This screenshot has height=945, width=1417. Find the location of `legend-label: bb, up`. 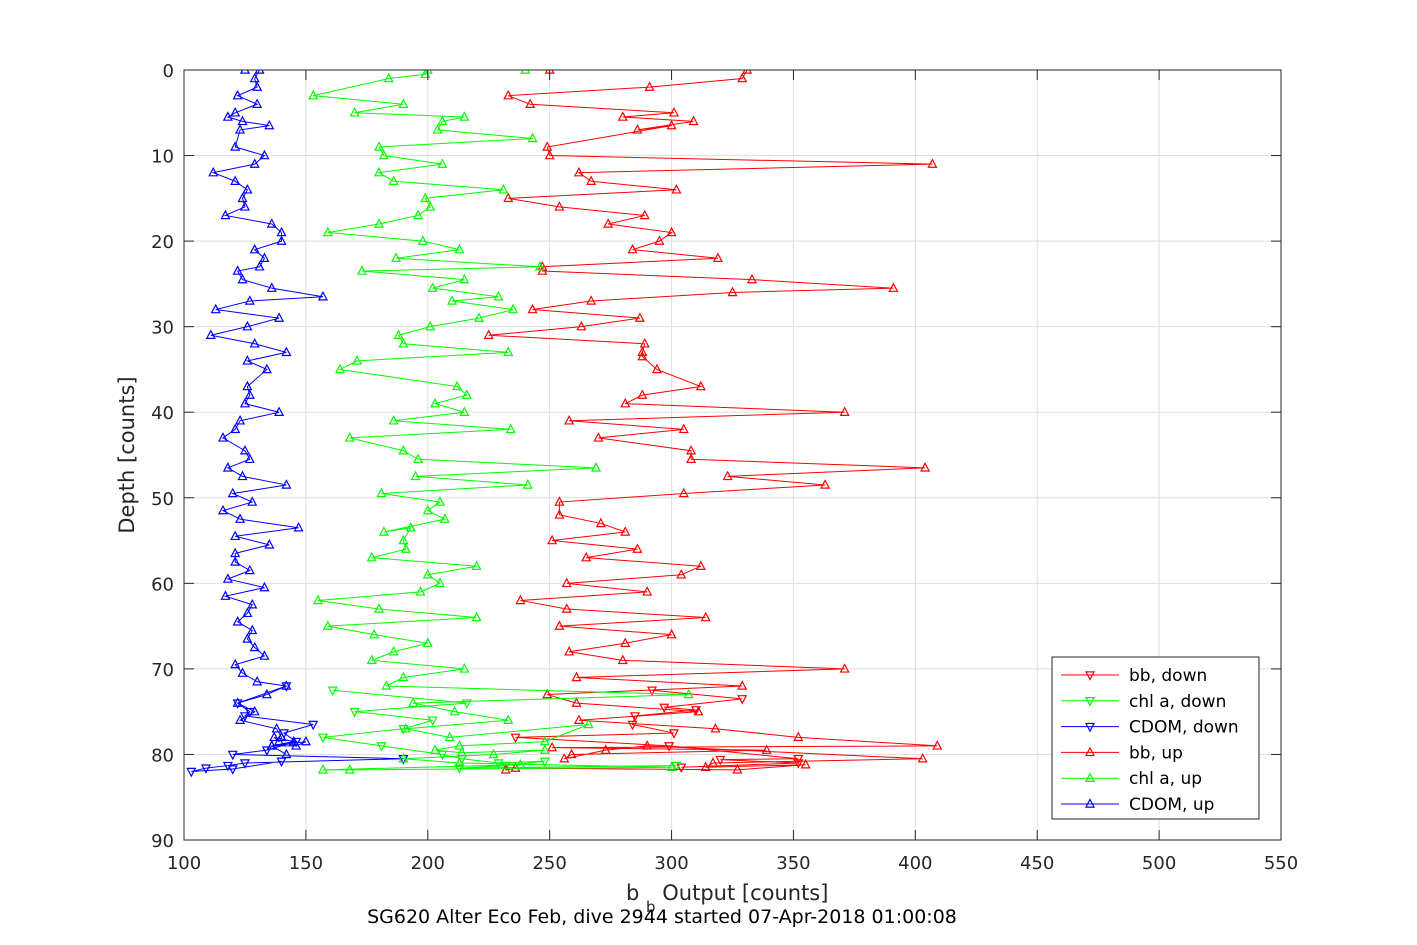

legend-label: bb, up is located at coordinates (1156, 753).